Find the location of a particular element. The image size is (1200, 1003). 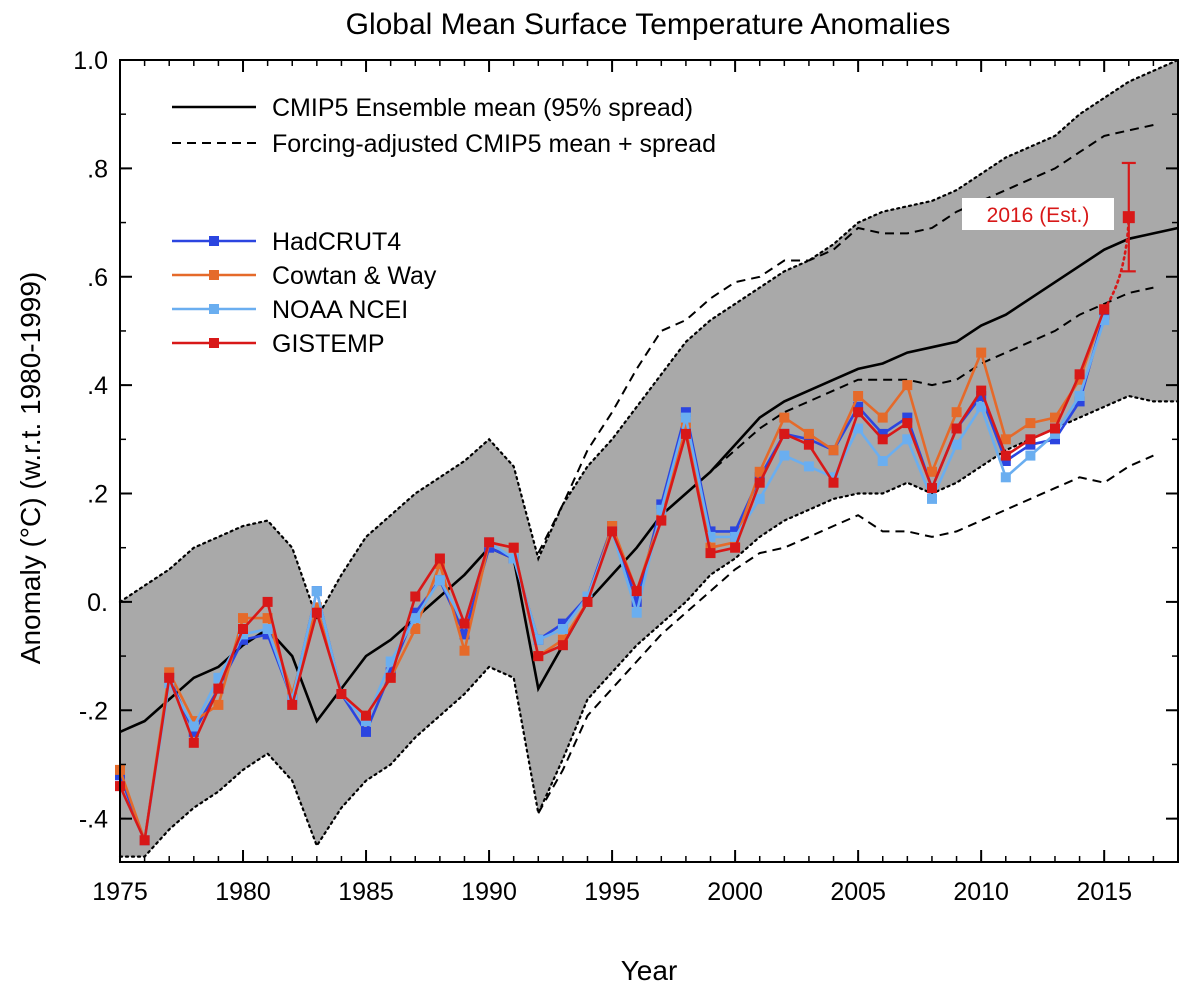

y-tick-label: 0. is located at coordinates (97, 603).